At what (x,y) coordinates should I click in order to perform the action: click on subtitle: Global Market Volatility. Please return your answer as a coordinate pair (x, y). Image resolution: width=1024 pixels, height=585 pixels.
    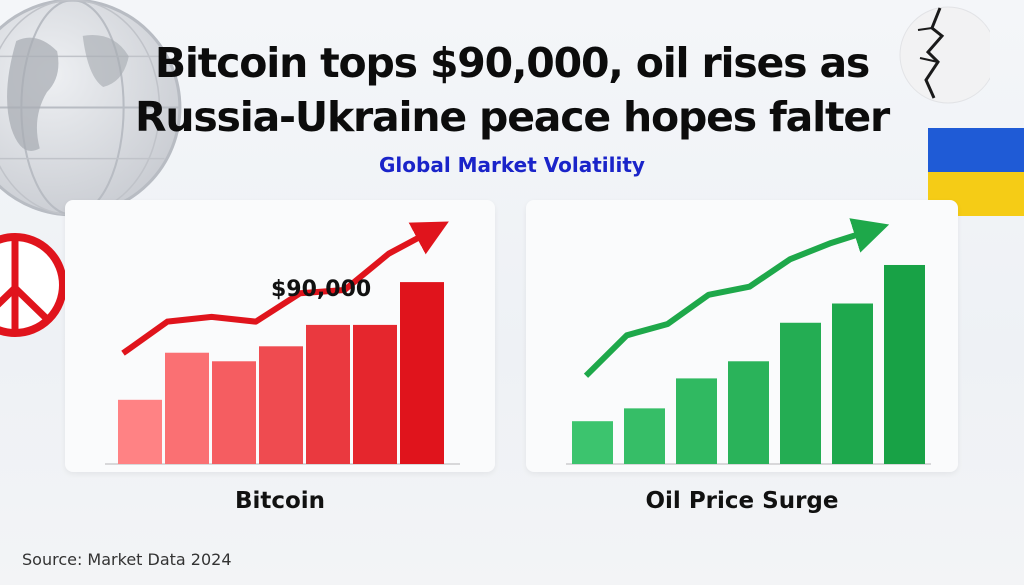
    Looking at the image, I should click on (512, 165).